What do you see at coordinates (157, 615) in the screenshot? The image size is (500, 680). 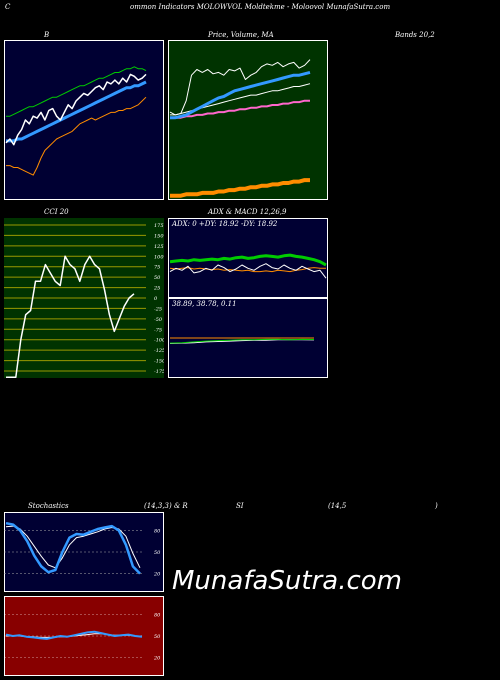 I see `rsi-tick-label: 80` at bounding box center [157, 615].